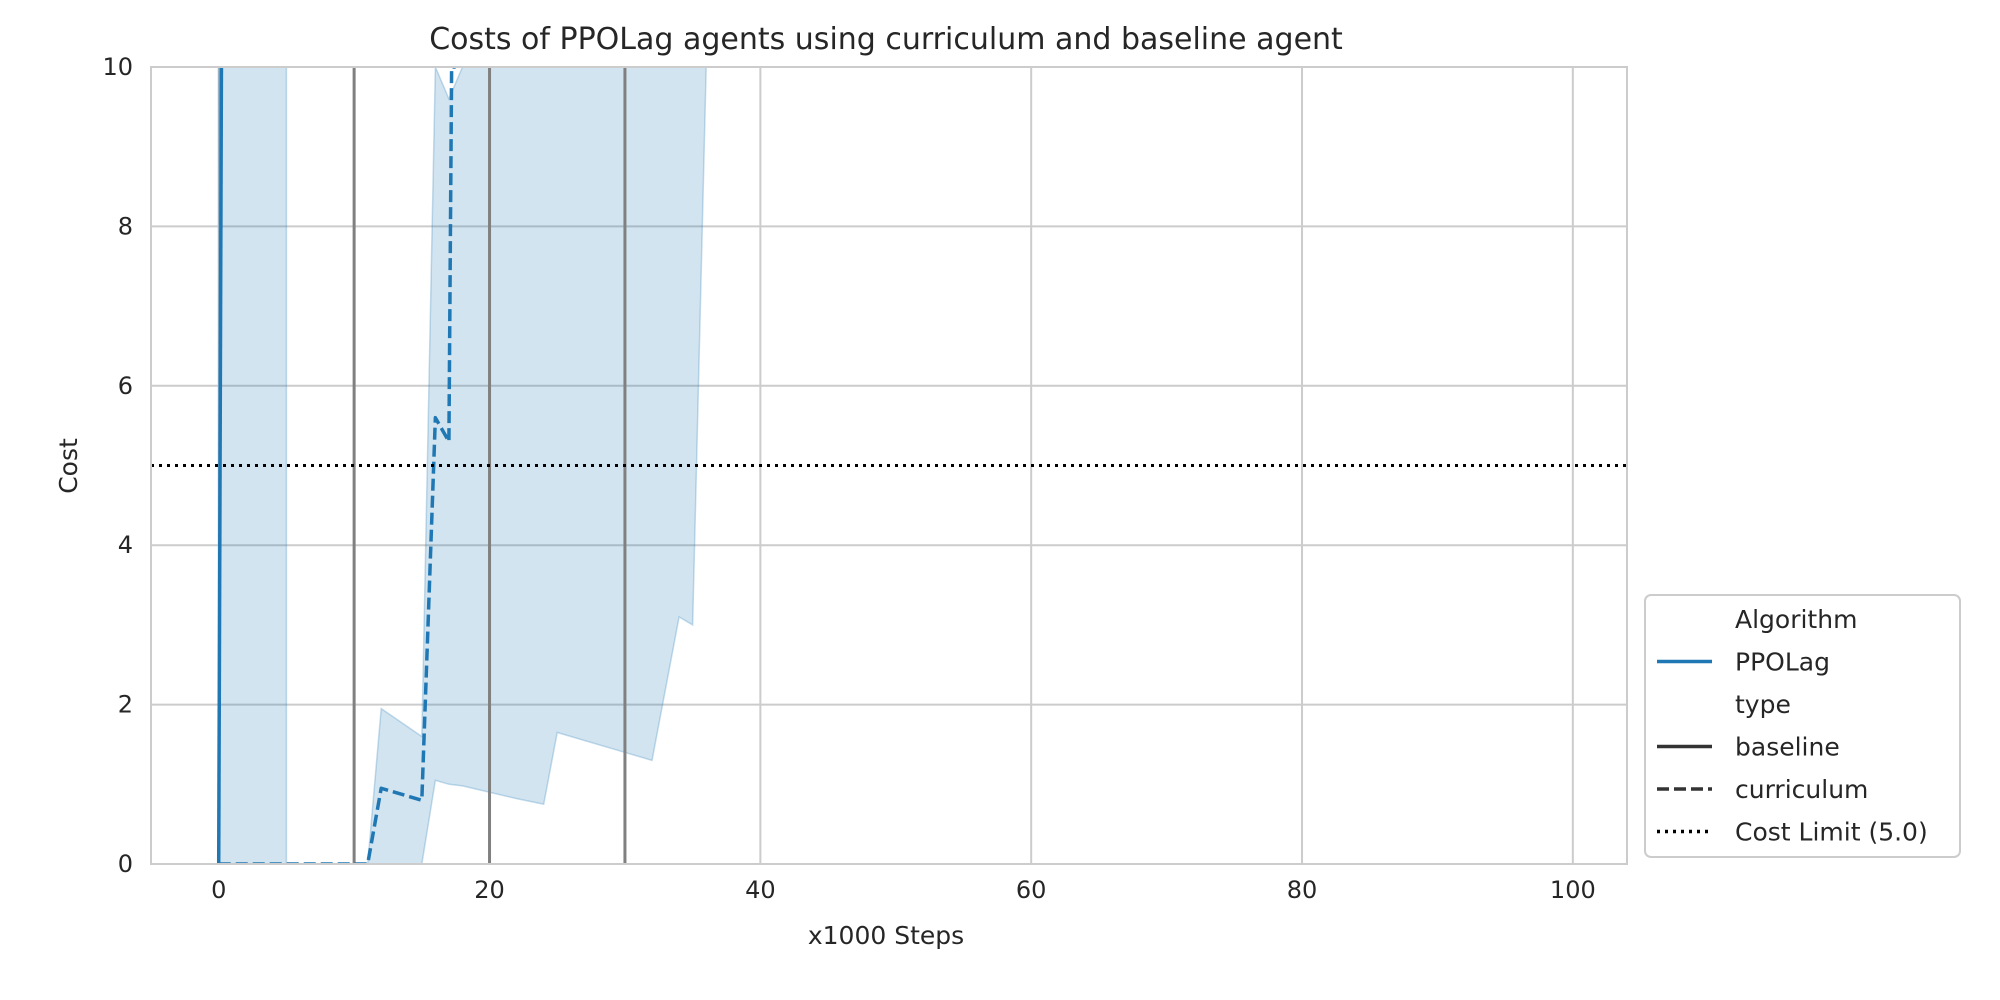  I want to click on x-tick-label: 100, so click(1573, 890).